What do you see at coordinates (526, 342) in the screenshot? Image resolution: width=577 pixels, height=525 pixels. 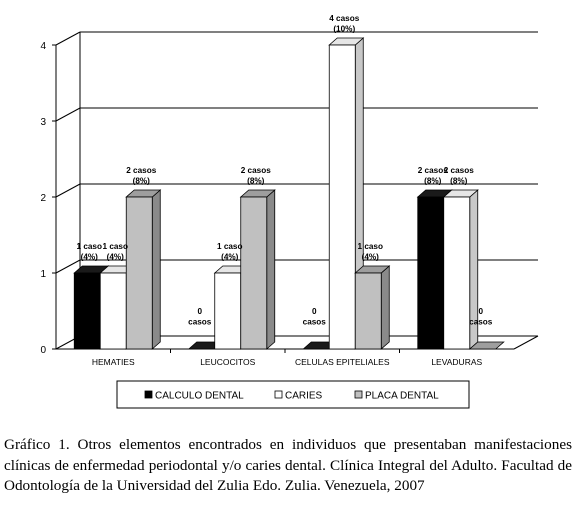 I see `floor-edge` at bounding box center [526, 342].